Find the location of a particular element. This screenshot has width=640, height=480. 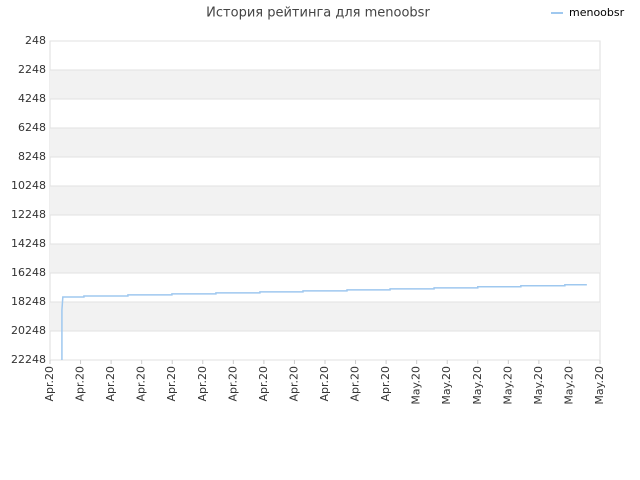

legend-label: menoobsr is located at coordinates (597, 12).